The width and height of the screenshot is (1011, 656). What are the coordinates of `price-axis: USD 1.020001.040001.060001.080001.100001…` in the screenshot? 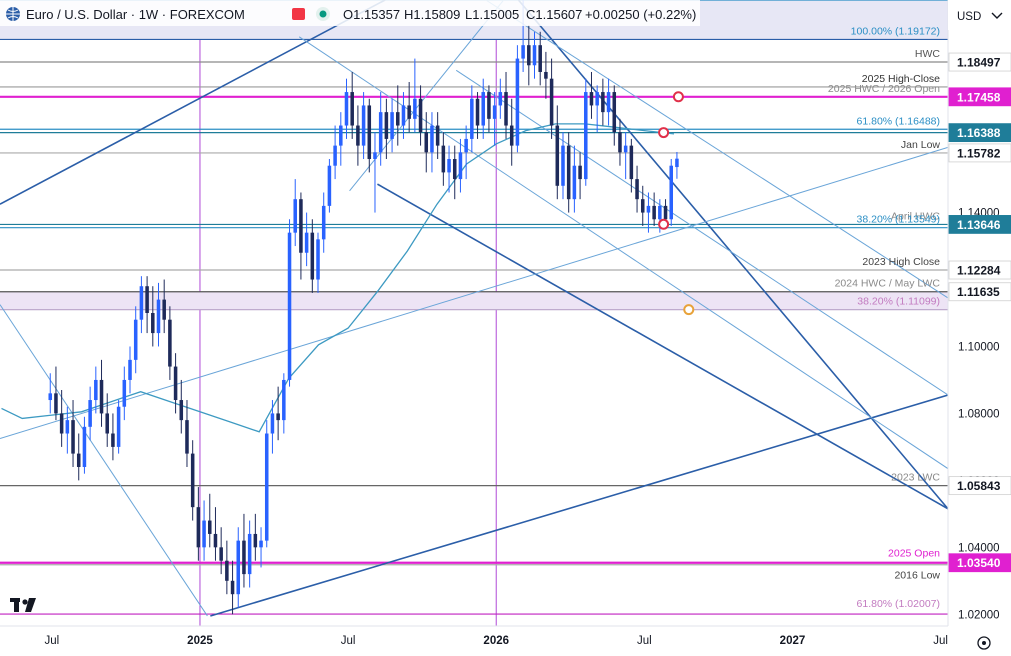 It's located at (979, 313).